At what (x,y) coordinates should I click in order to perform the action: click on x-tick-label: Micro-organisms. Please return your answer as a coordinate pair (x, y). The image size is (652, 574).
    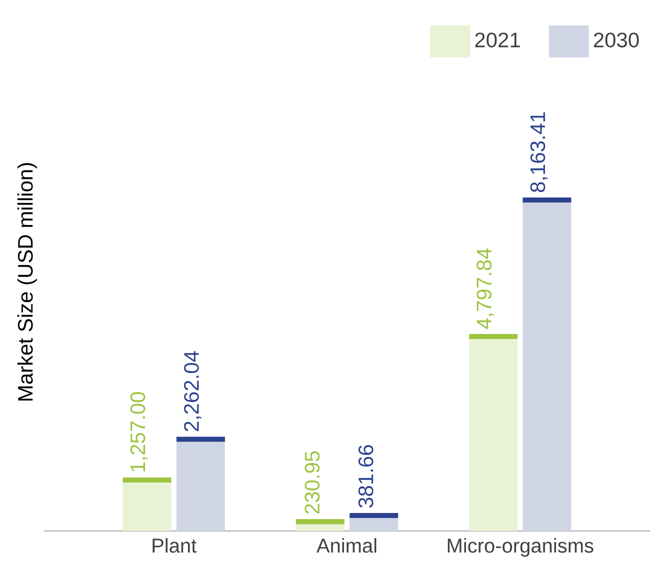
    Looking at the image, I should click on (521, 547).